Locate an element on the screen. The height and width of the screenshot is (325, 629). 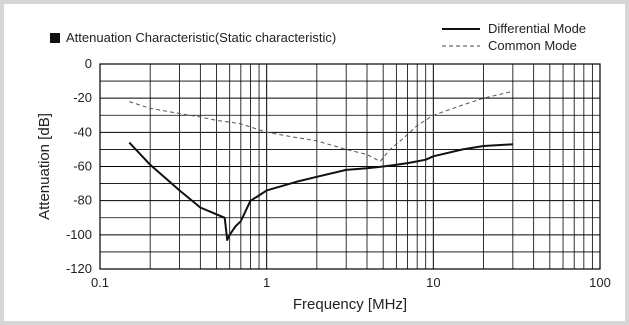
y-tick-label: -20 is located at coordinates (82, 97).